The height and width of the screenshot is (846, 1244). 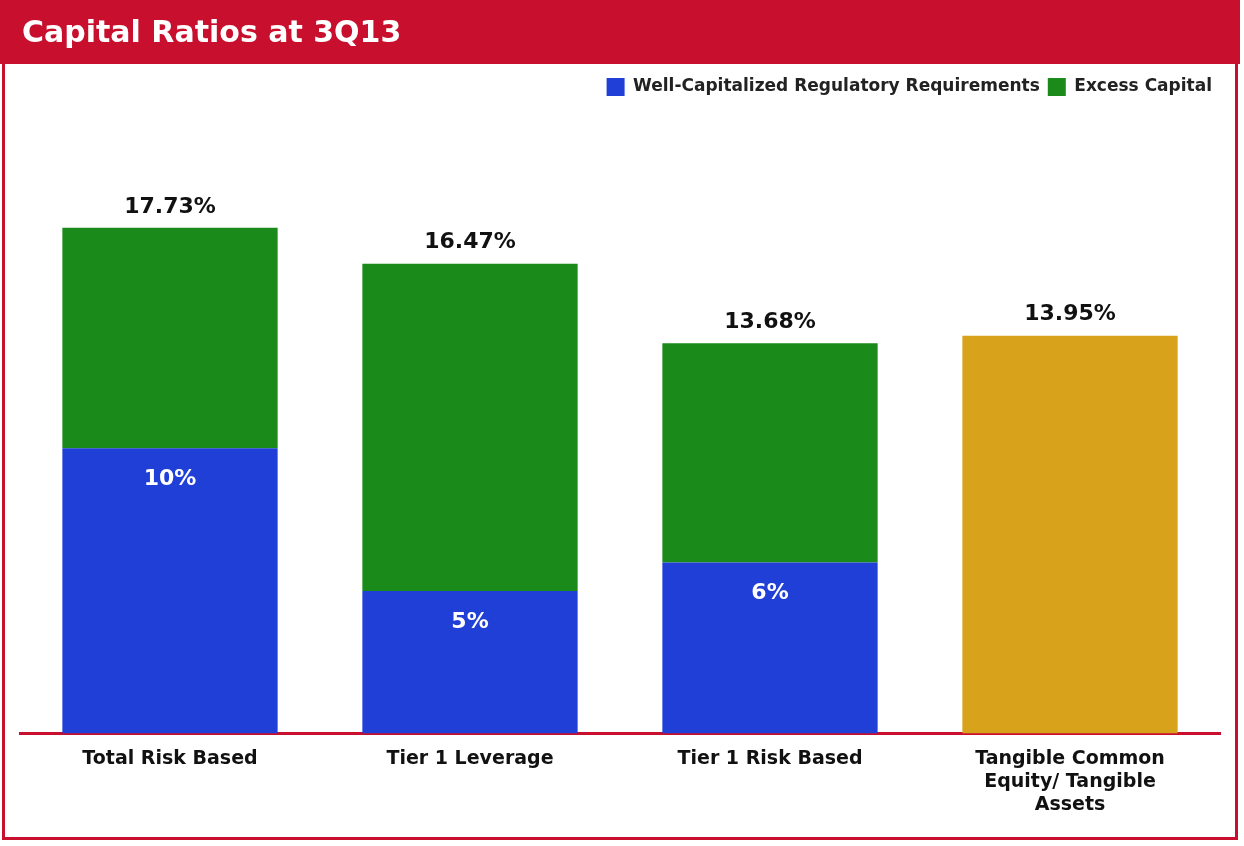 I want to click on chart-title: Capital Ratios at 3Q13, so click(x=620, y=32).